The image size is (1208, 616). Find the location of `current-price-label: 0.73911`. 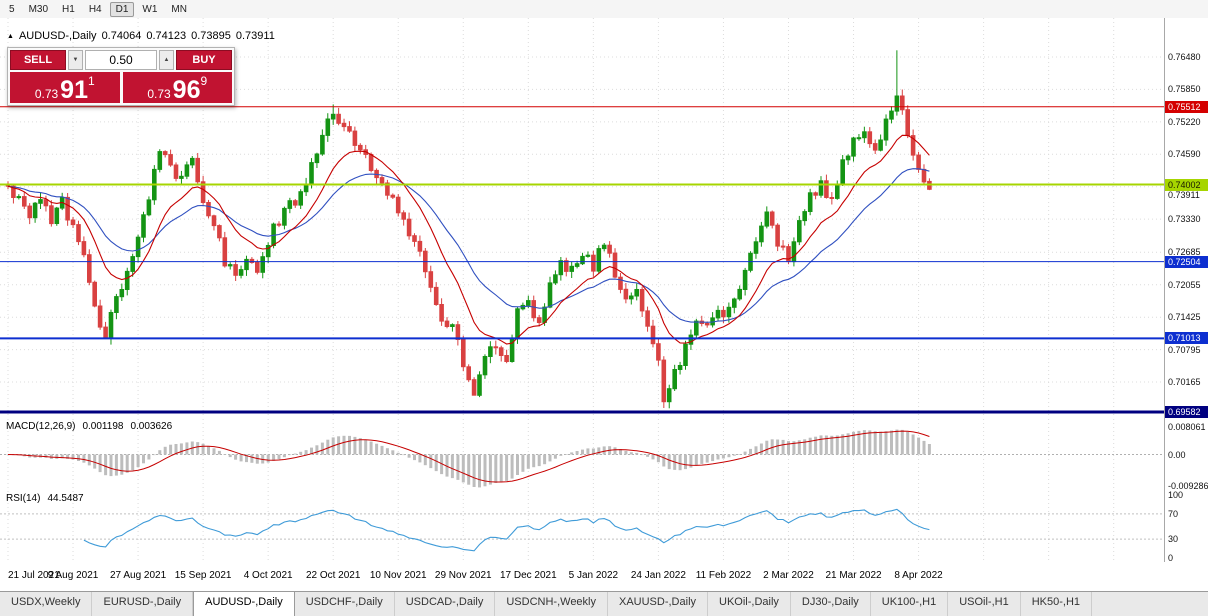

current-price-label: 0.73911 is located at coordinates (1184, 195).